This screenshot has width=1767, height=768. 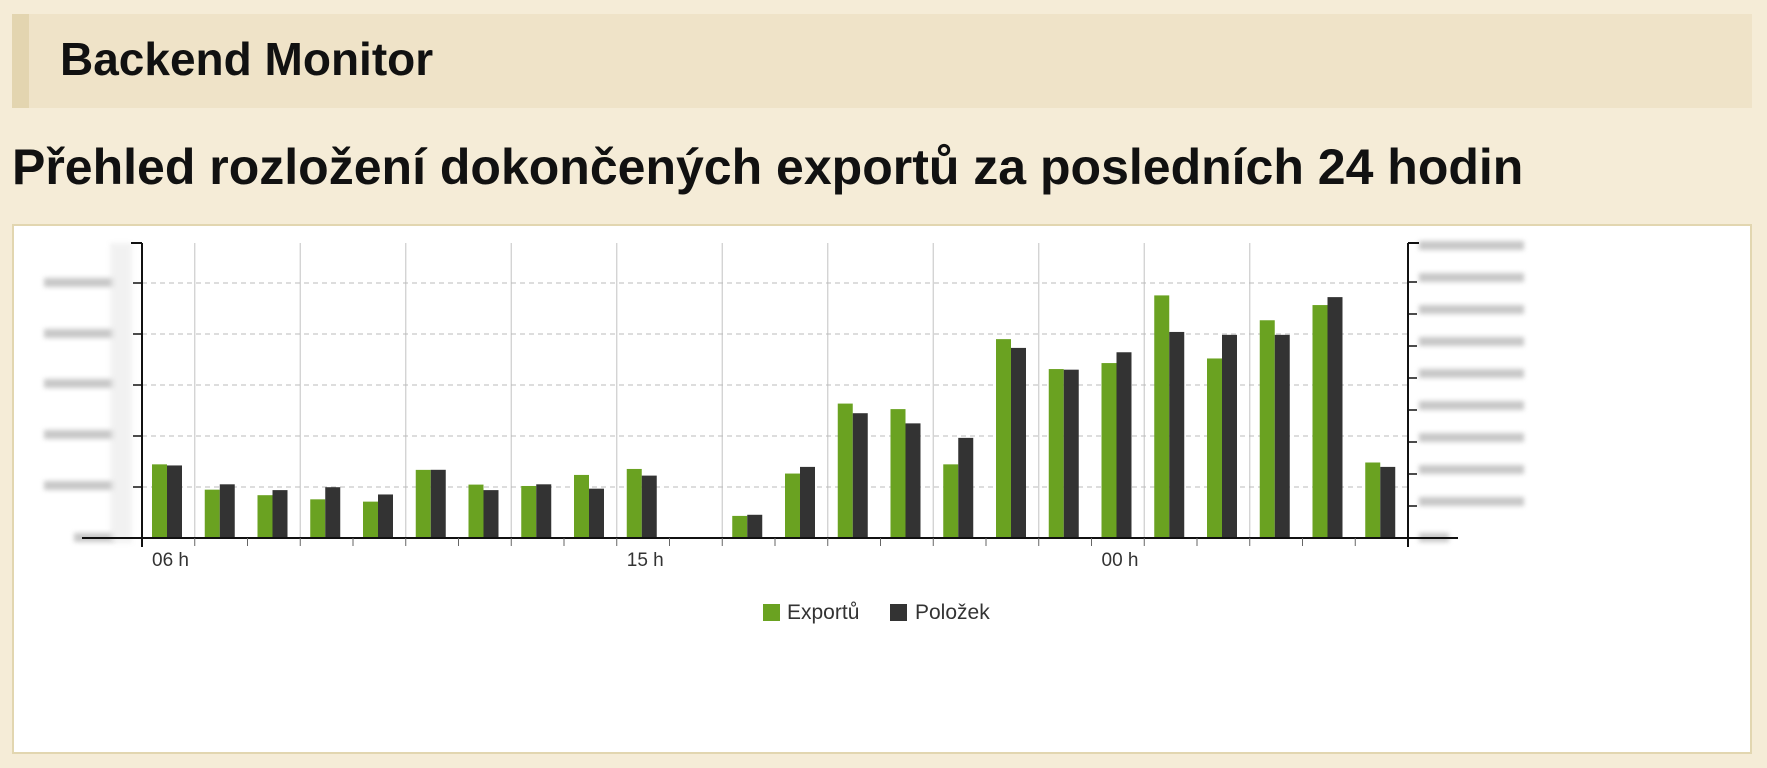 I want to click on legend-label-exports: Exportů, so click(x=823, y=612).